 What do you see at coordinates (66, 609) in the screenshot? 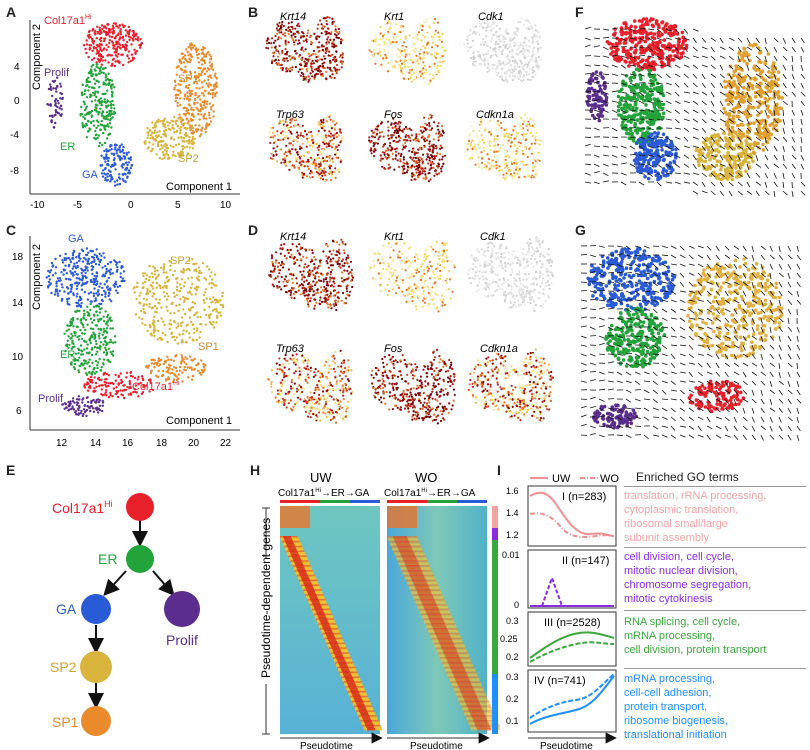
I see `e-label-ga: GA` at bounding box center [66, 609].